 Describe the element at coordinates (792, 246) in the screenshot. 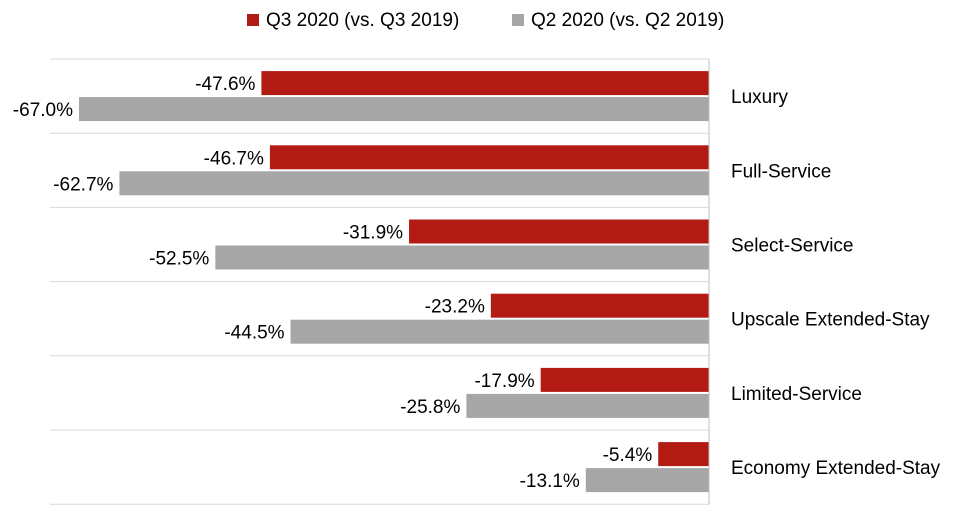

I see `category-label: Select-Service` at that location.